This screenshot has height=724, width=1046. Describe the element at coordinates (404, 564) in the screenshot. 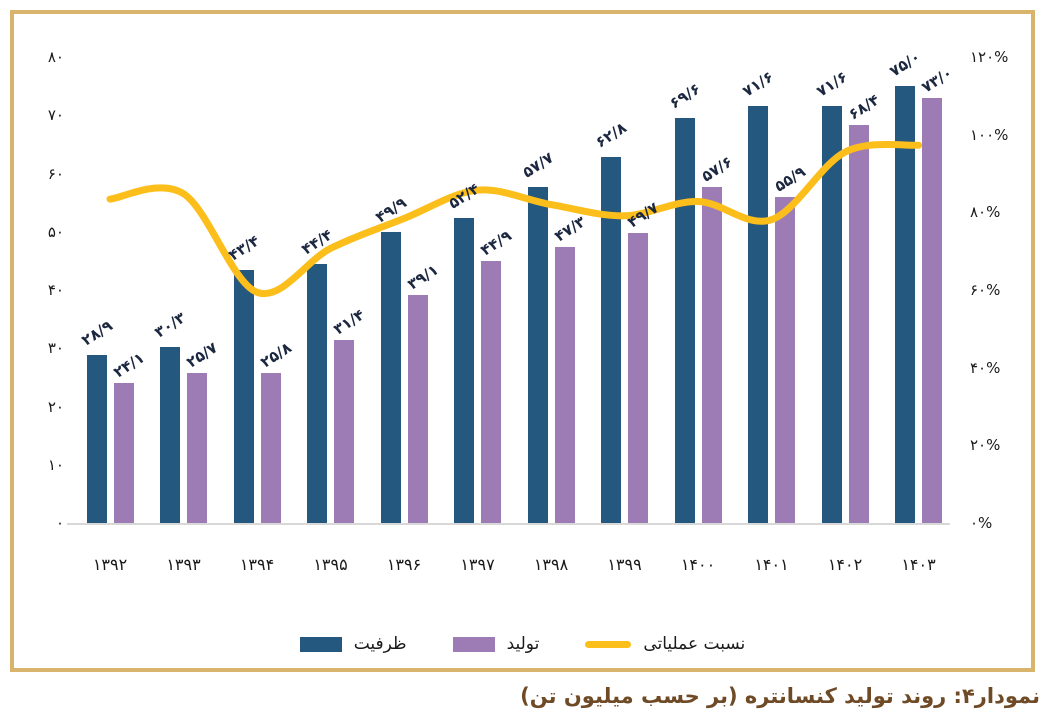

I see `x-axis-label: ۱۳۹۶` at that location.